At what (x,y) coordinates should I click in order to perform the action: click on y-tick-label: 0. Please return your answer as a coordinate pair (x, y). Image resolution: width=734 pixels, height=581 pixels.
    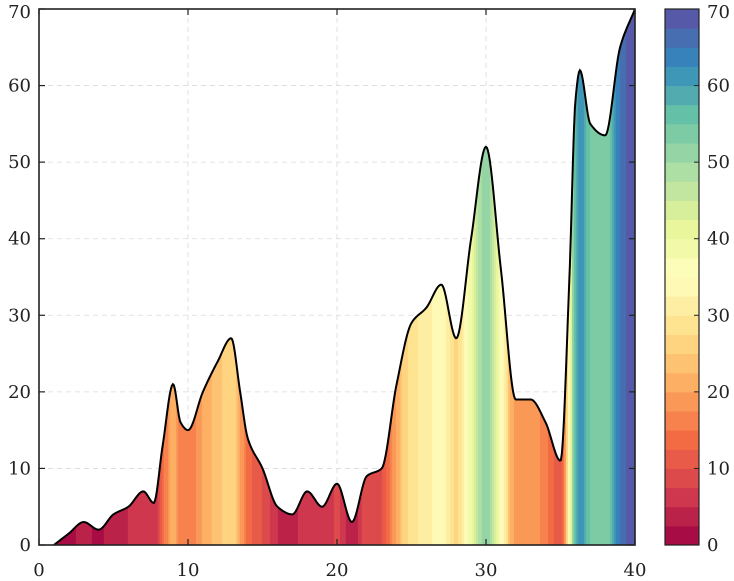
    Looking at the image, I should click on (25, 545).